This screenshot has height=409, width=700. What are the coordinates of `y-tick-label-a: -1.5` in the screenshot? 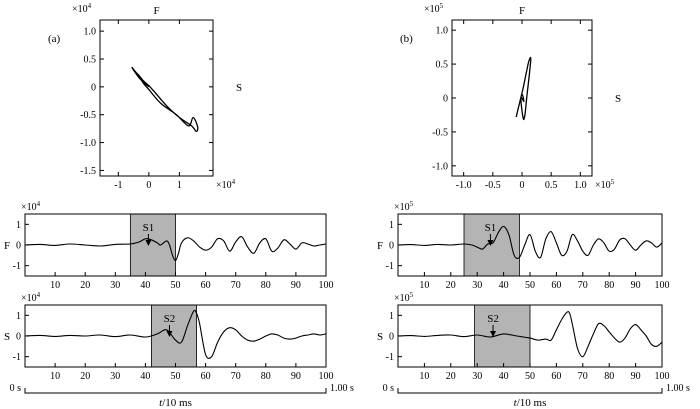 It's located at (88, 171).